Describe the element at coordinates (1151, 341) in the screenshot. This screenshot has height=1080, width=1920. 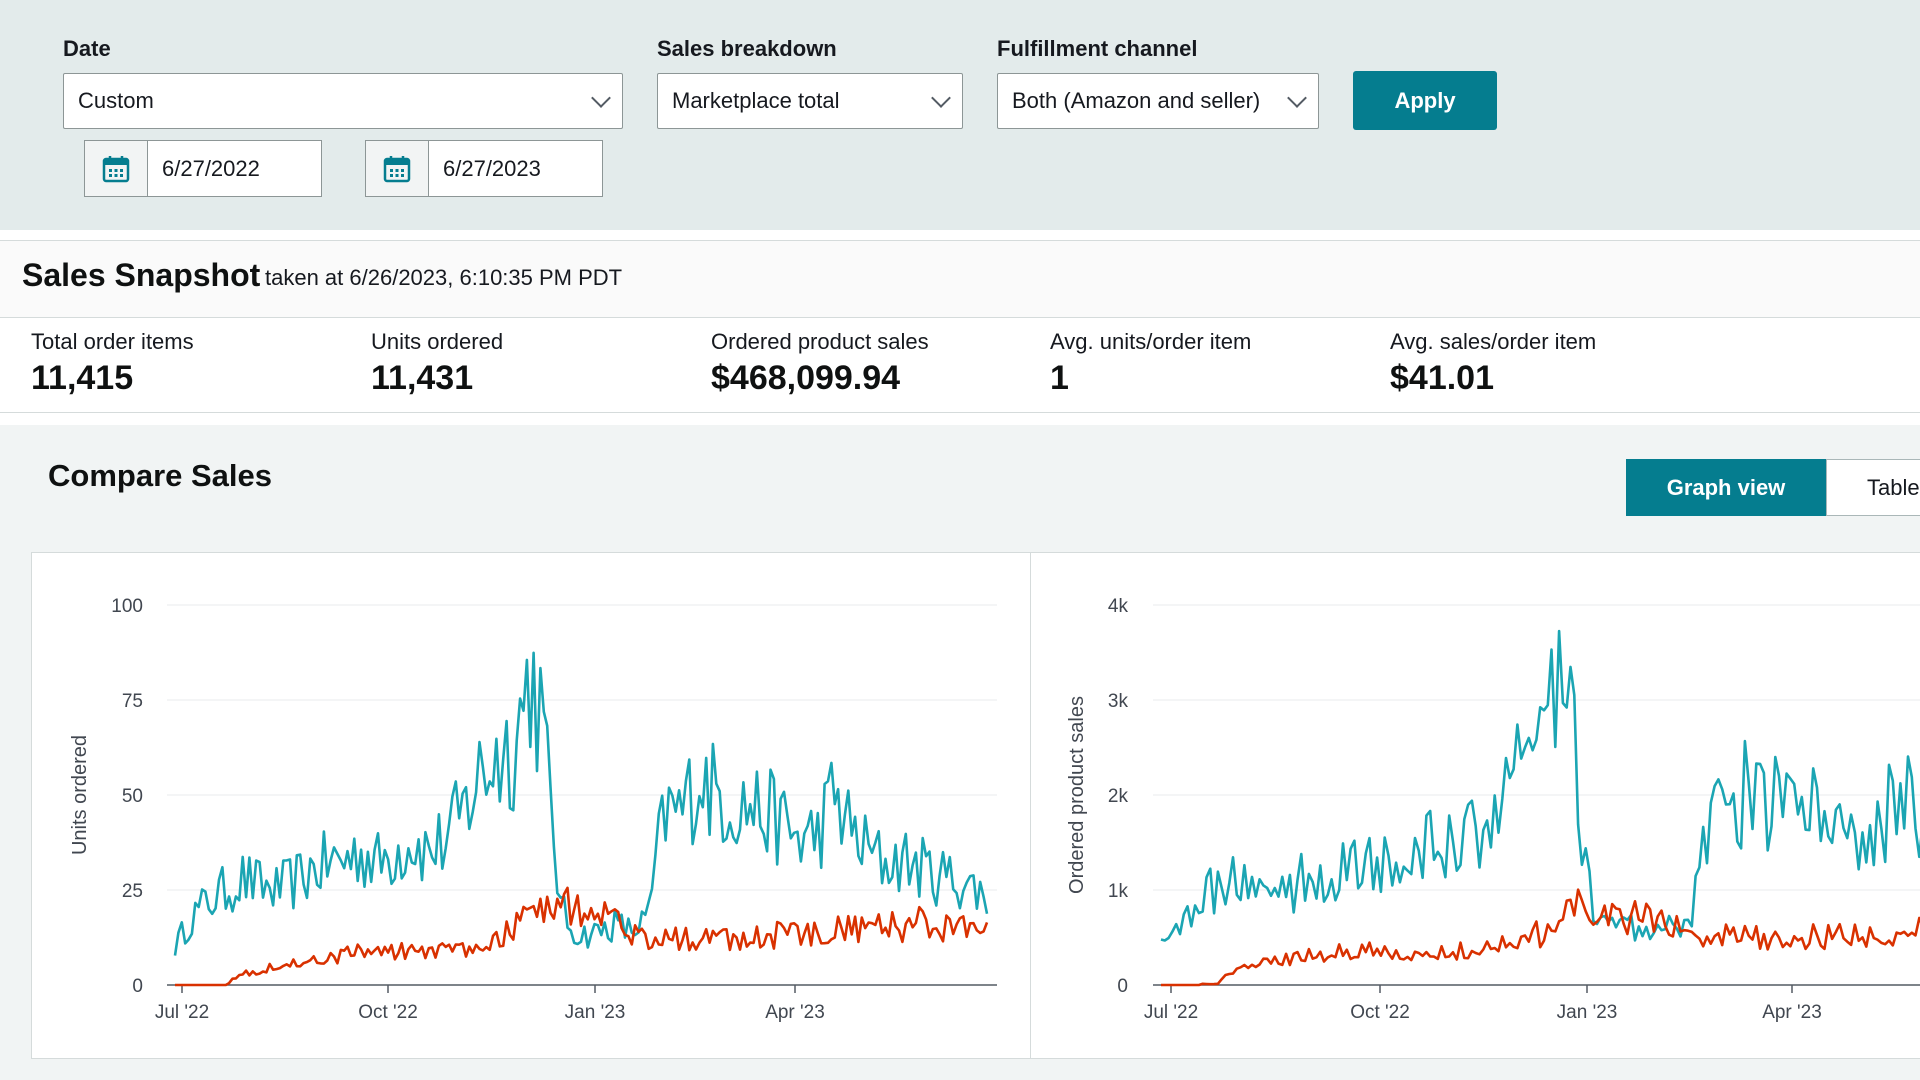
I see `metric-label: Avg. units/order item` at that location.